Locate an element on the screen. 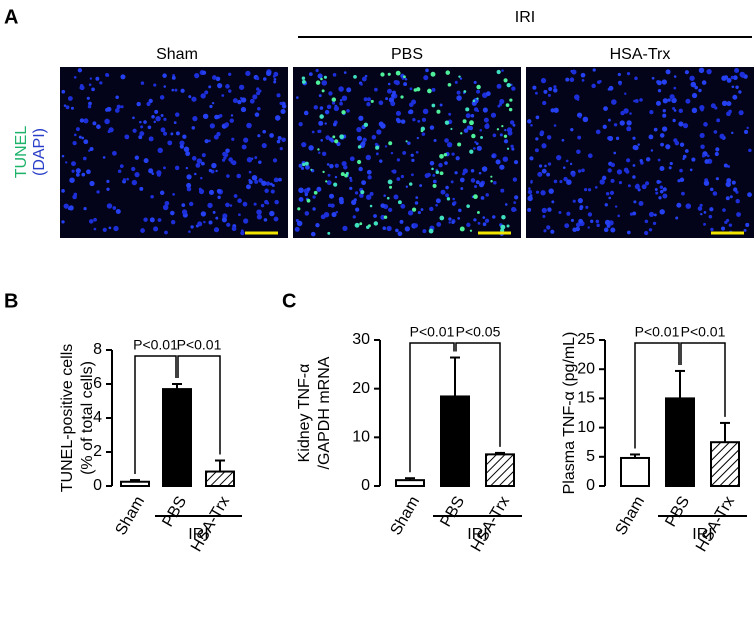 The width and height of the screenshot is (755, 626). y-tick-label: 20 is located at coordinates (361, 388).